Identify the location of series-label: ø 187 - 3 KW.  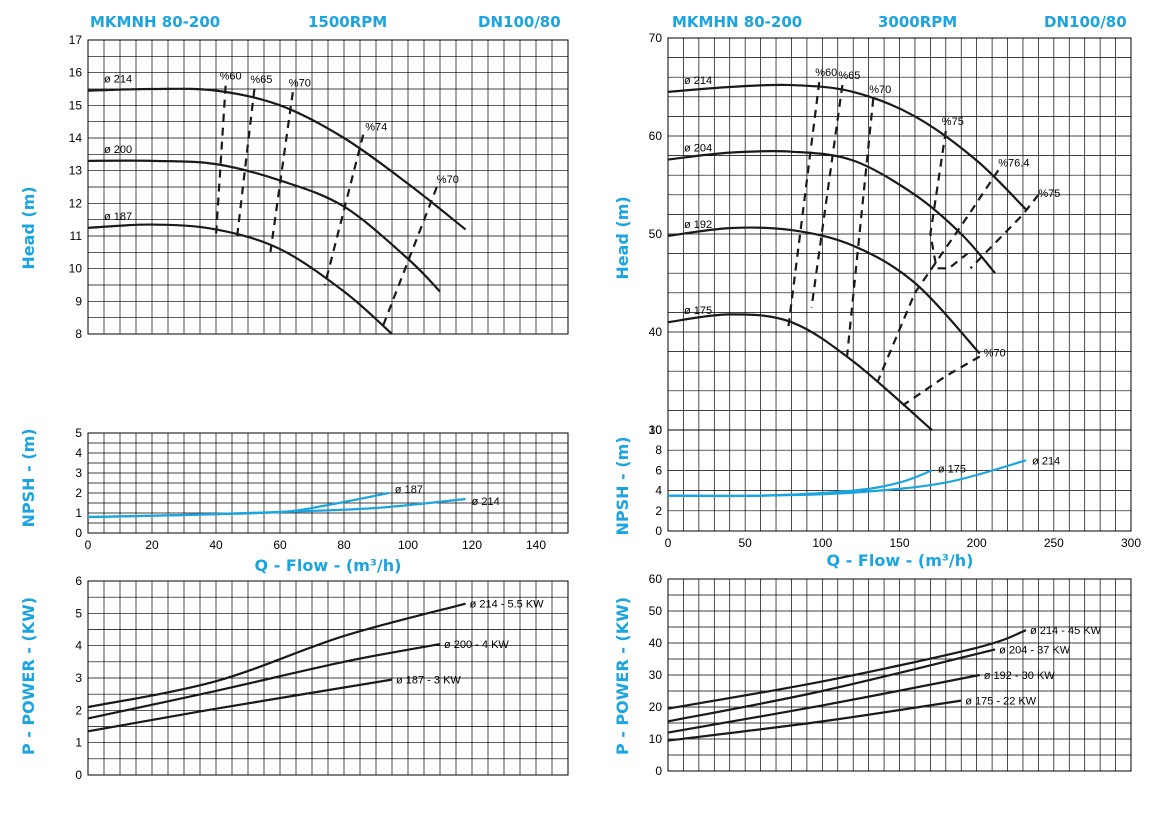
(428, 681).